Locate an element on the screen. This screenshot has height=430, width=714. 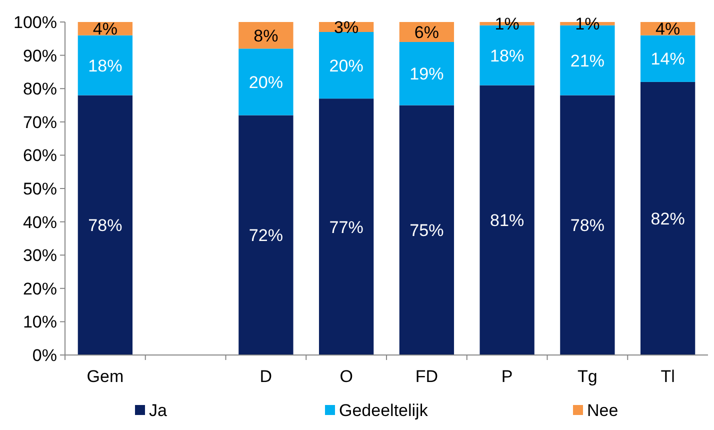
data-label: 21% is located at coordinates (587, 60).